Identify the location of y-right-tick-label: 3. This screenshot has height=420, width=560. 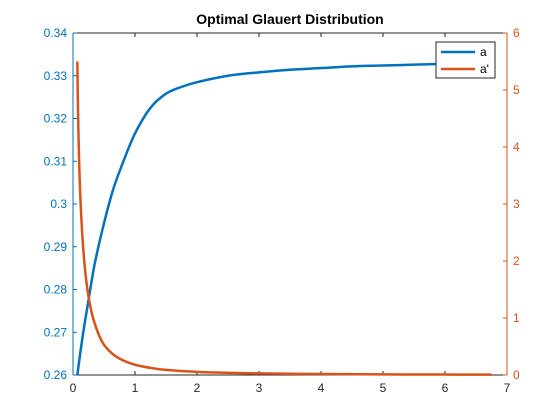
(516, 204).